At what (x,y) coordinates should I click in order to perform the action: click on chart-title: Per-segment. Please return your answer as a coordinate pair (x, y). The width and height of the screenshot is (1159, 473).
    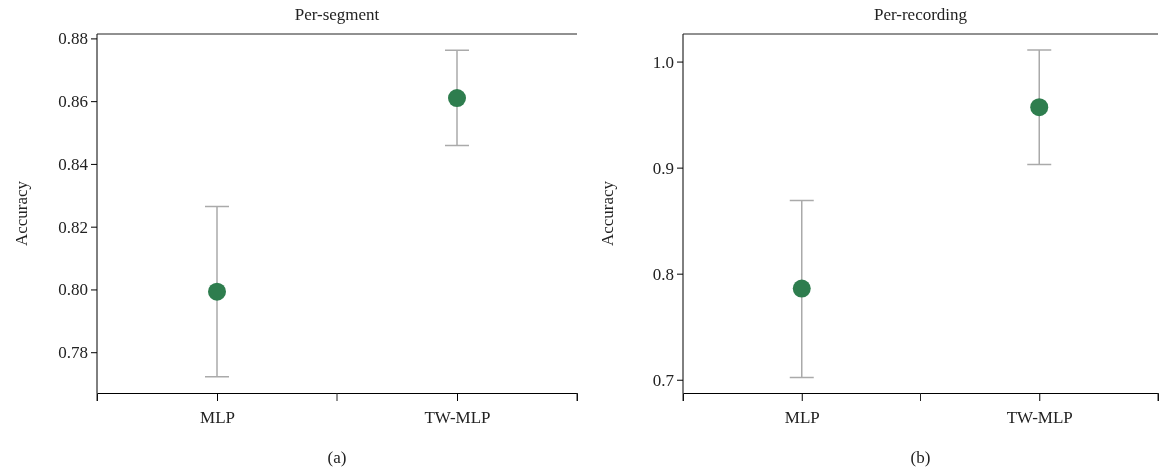
    Looking at the image, I should click on (337, 14).